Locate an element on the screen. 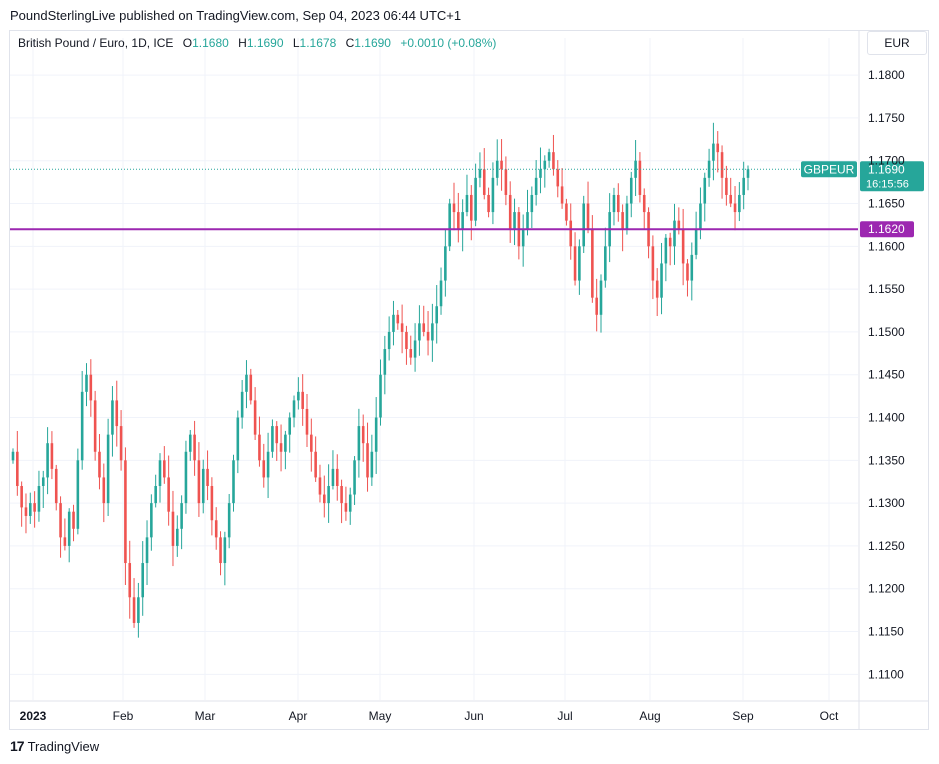 This screenshot has height=764, width=939. y-tick-label: 1.1500 is located at coordinates (886, 332).